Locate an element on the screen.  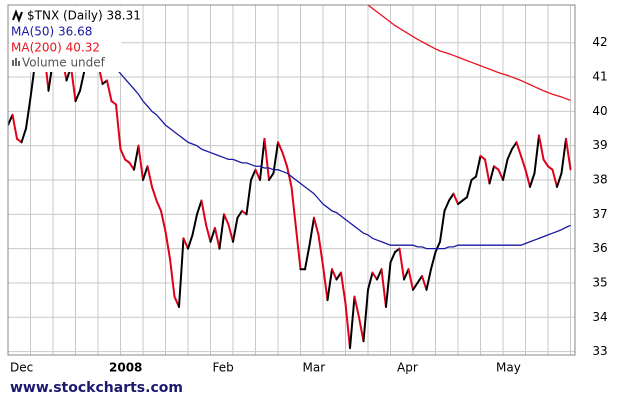
y-tick-label: 42 is located at coordinates (599, 42).